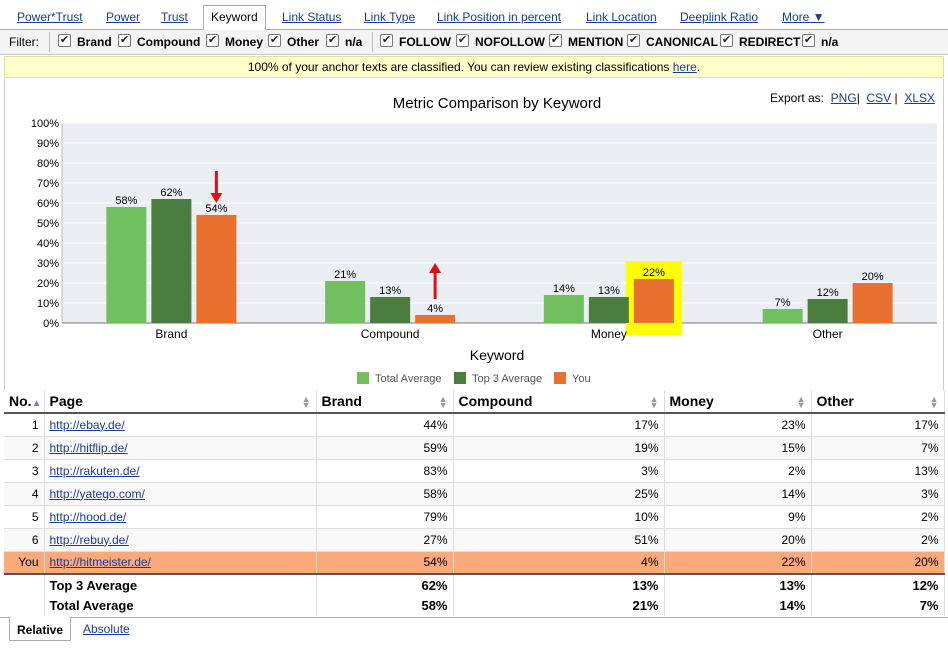  Describe the element at coordinates (97, 493) in the screenshot. I see `row-page-link: http://yatego.com/` at that location.